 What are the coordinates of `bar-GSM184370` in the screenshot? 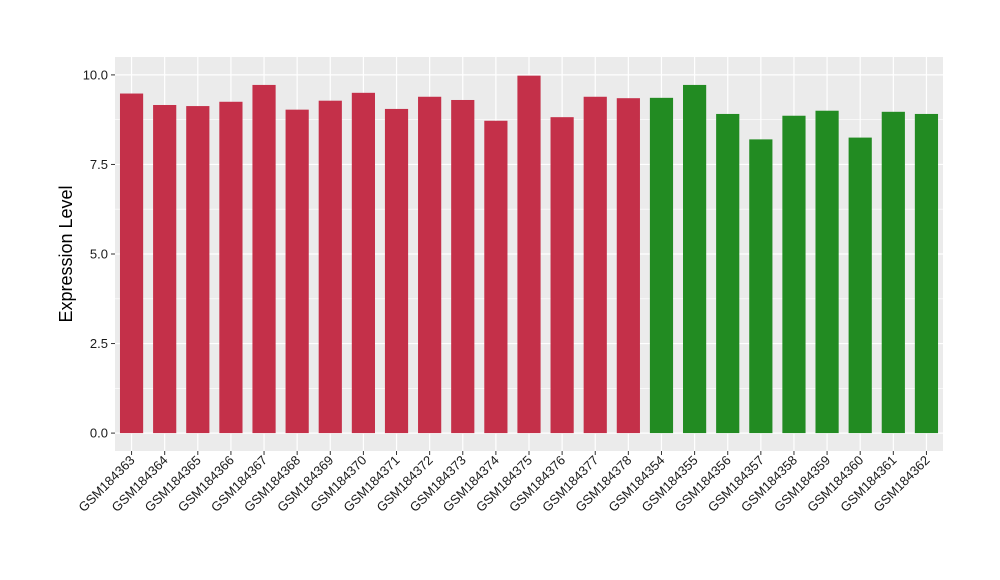 It's located at (363, 263).